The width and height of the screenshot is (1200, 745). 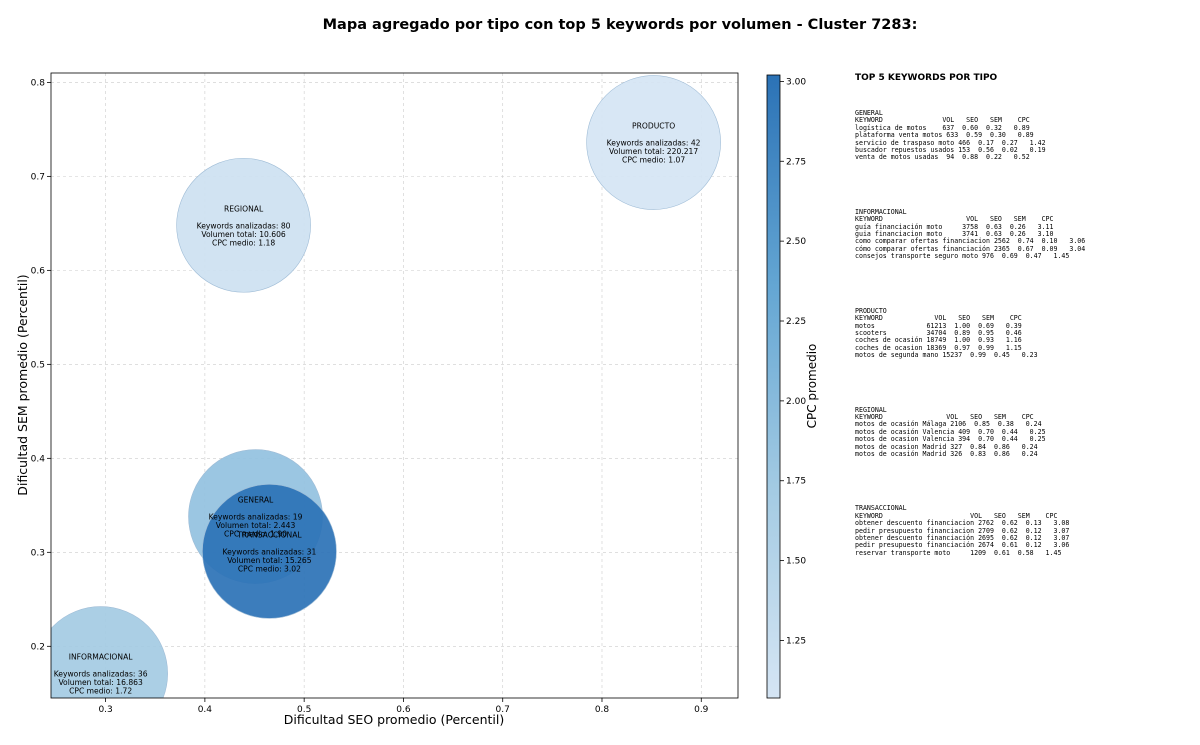 What do you see at coordinates (926, 78) in the screenshot?
I see `keyword-panel-title: TOP 5 KEYWORDS POR TIPO` at bounding box center [926, 78].